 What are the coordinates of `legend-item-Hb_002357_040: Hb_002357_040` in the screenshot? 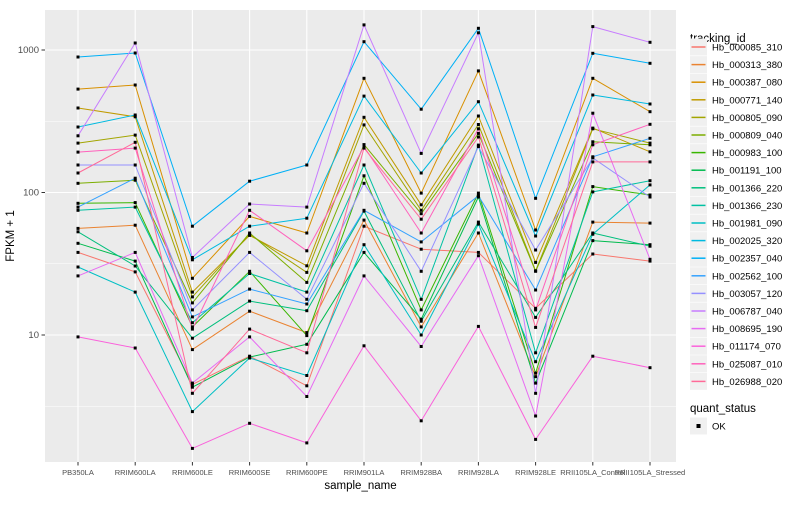 It's located at (736, 258).